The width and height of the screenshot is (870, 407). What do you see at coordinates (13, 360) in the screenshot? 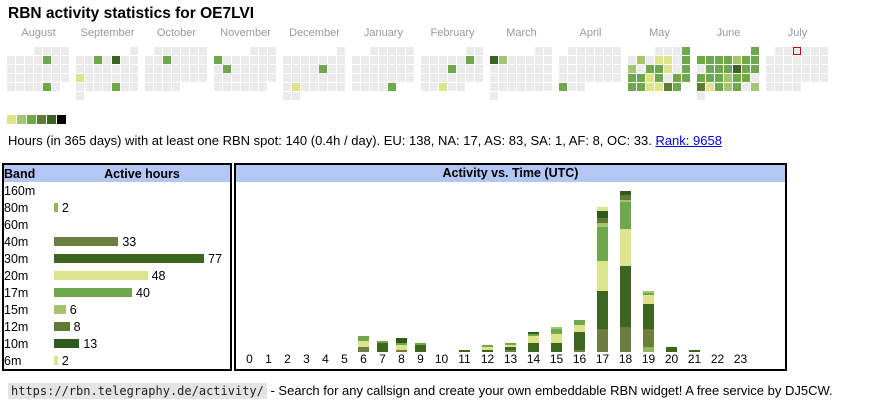
I see `band-label: 6m` at bounding box center [13, 360].